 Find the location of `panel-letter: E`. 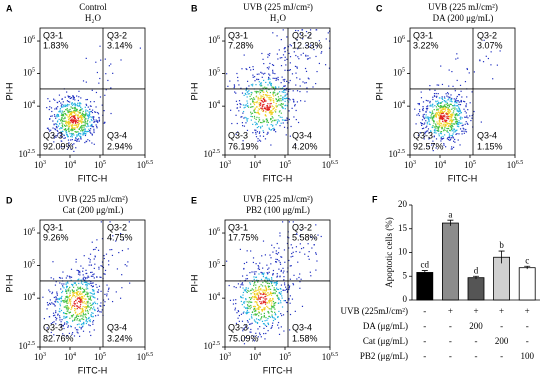

panel-letter: E is located at coordinates (194, 200).